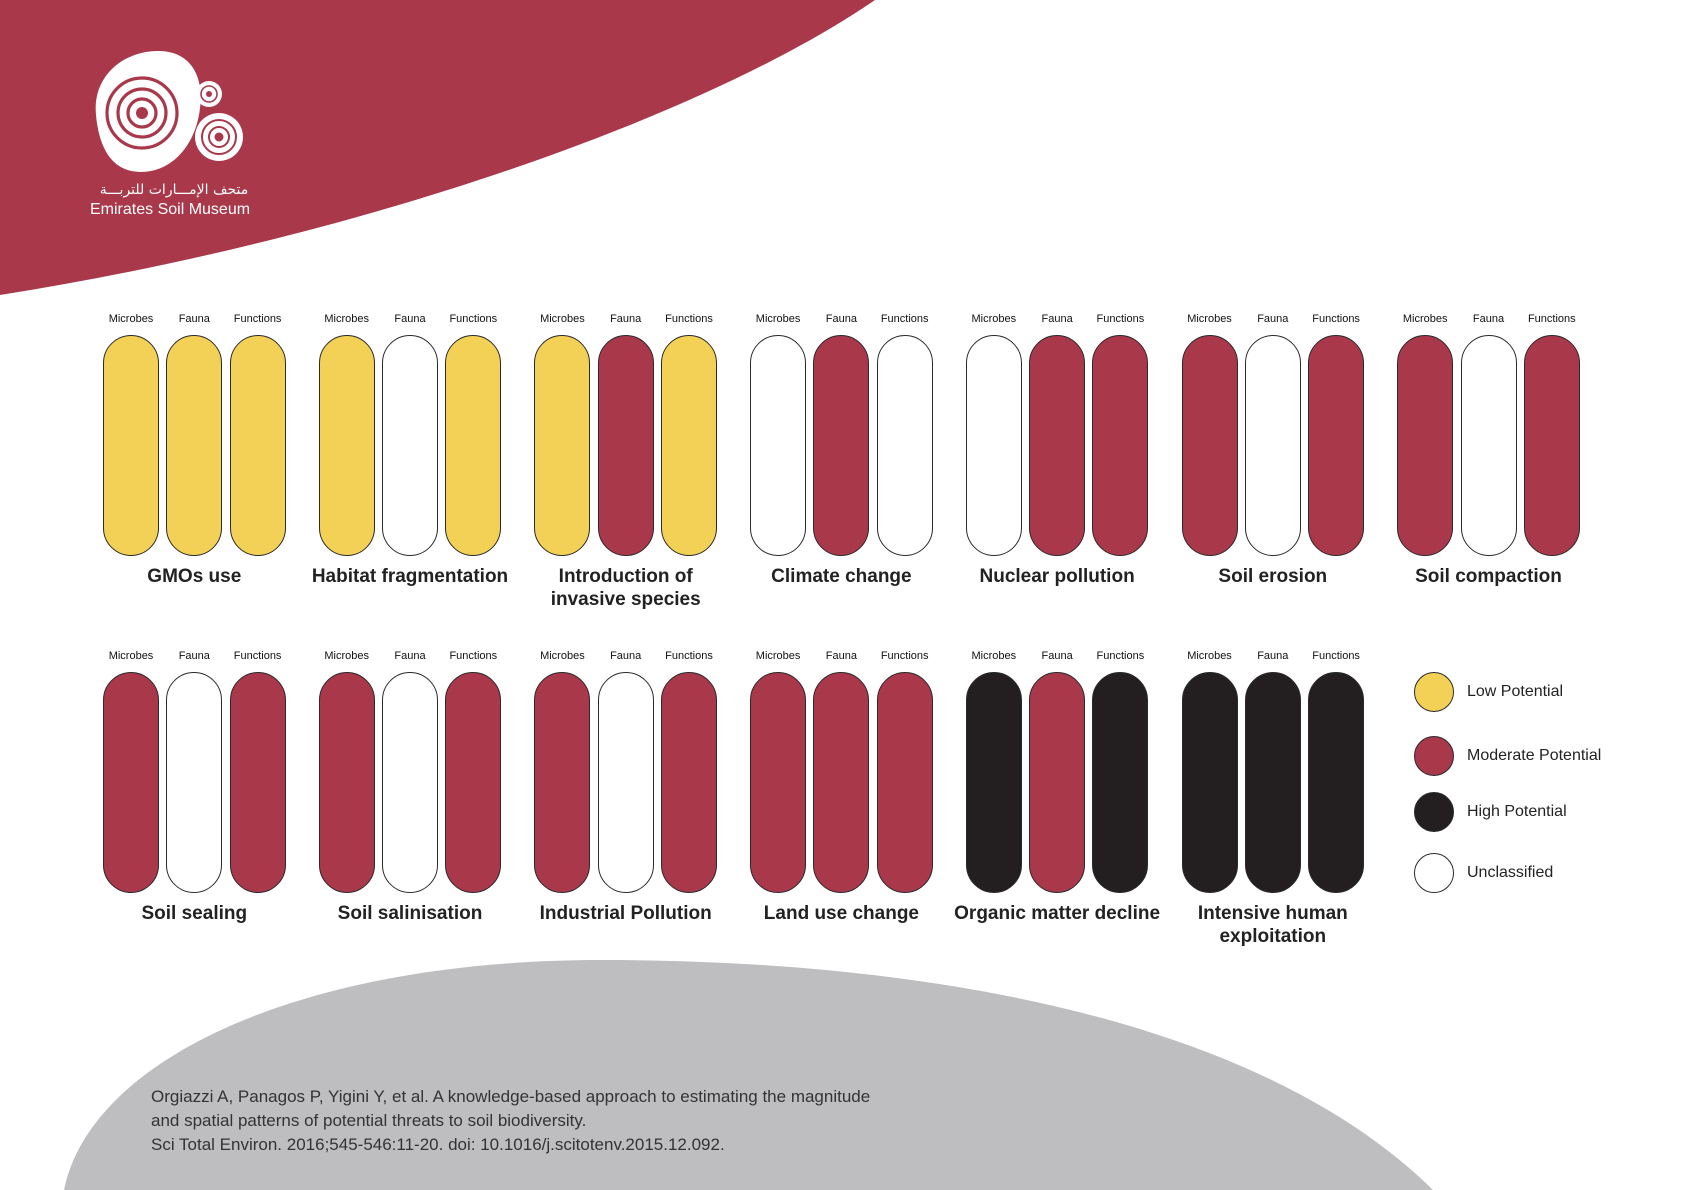 Image resolution: width=1683 pixels, height=1190 pixels. What do you see at coordinates (841, 576) in the screenshot?
I see `threat-label: Climate change` at bounding box center [841, 576].